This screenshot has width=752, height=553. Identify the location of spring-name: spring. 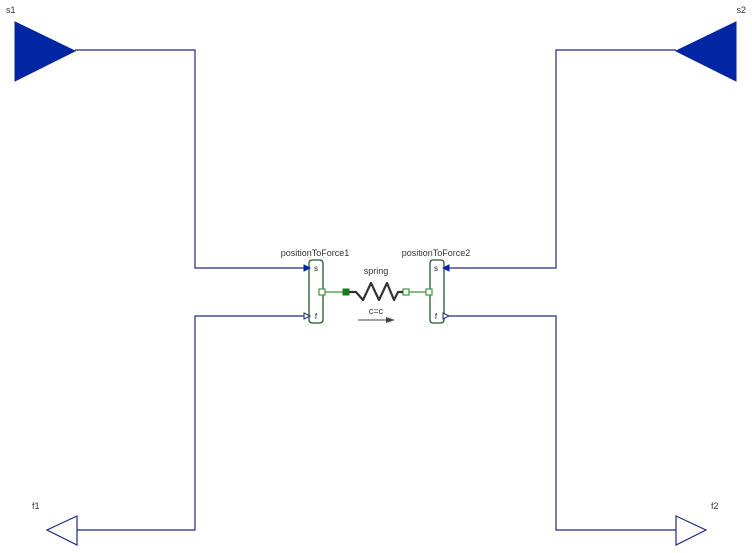
(376, 271).